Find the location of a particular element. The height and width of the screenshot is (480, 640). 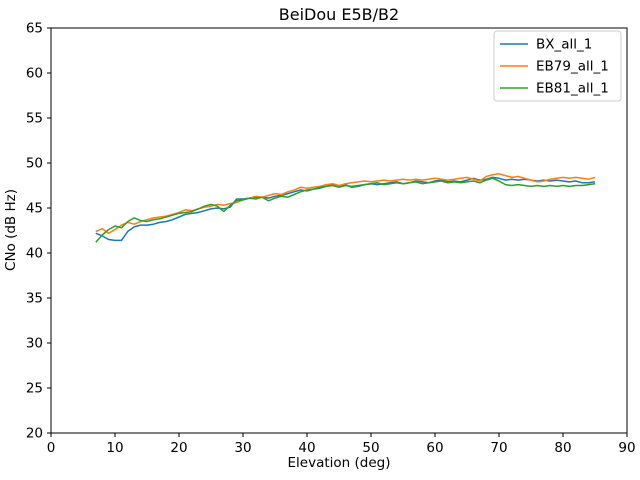

y-tick-label: 45 is located at coordinates (34, 209).